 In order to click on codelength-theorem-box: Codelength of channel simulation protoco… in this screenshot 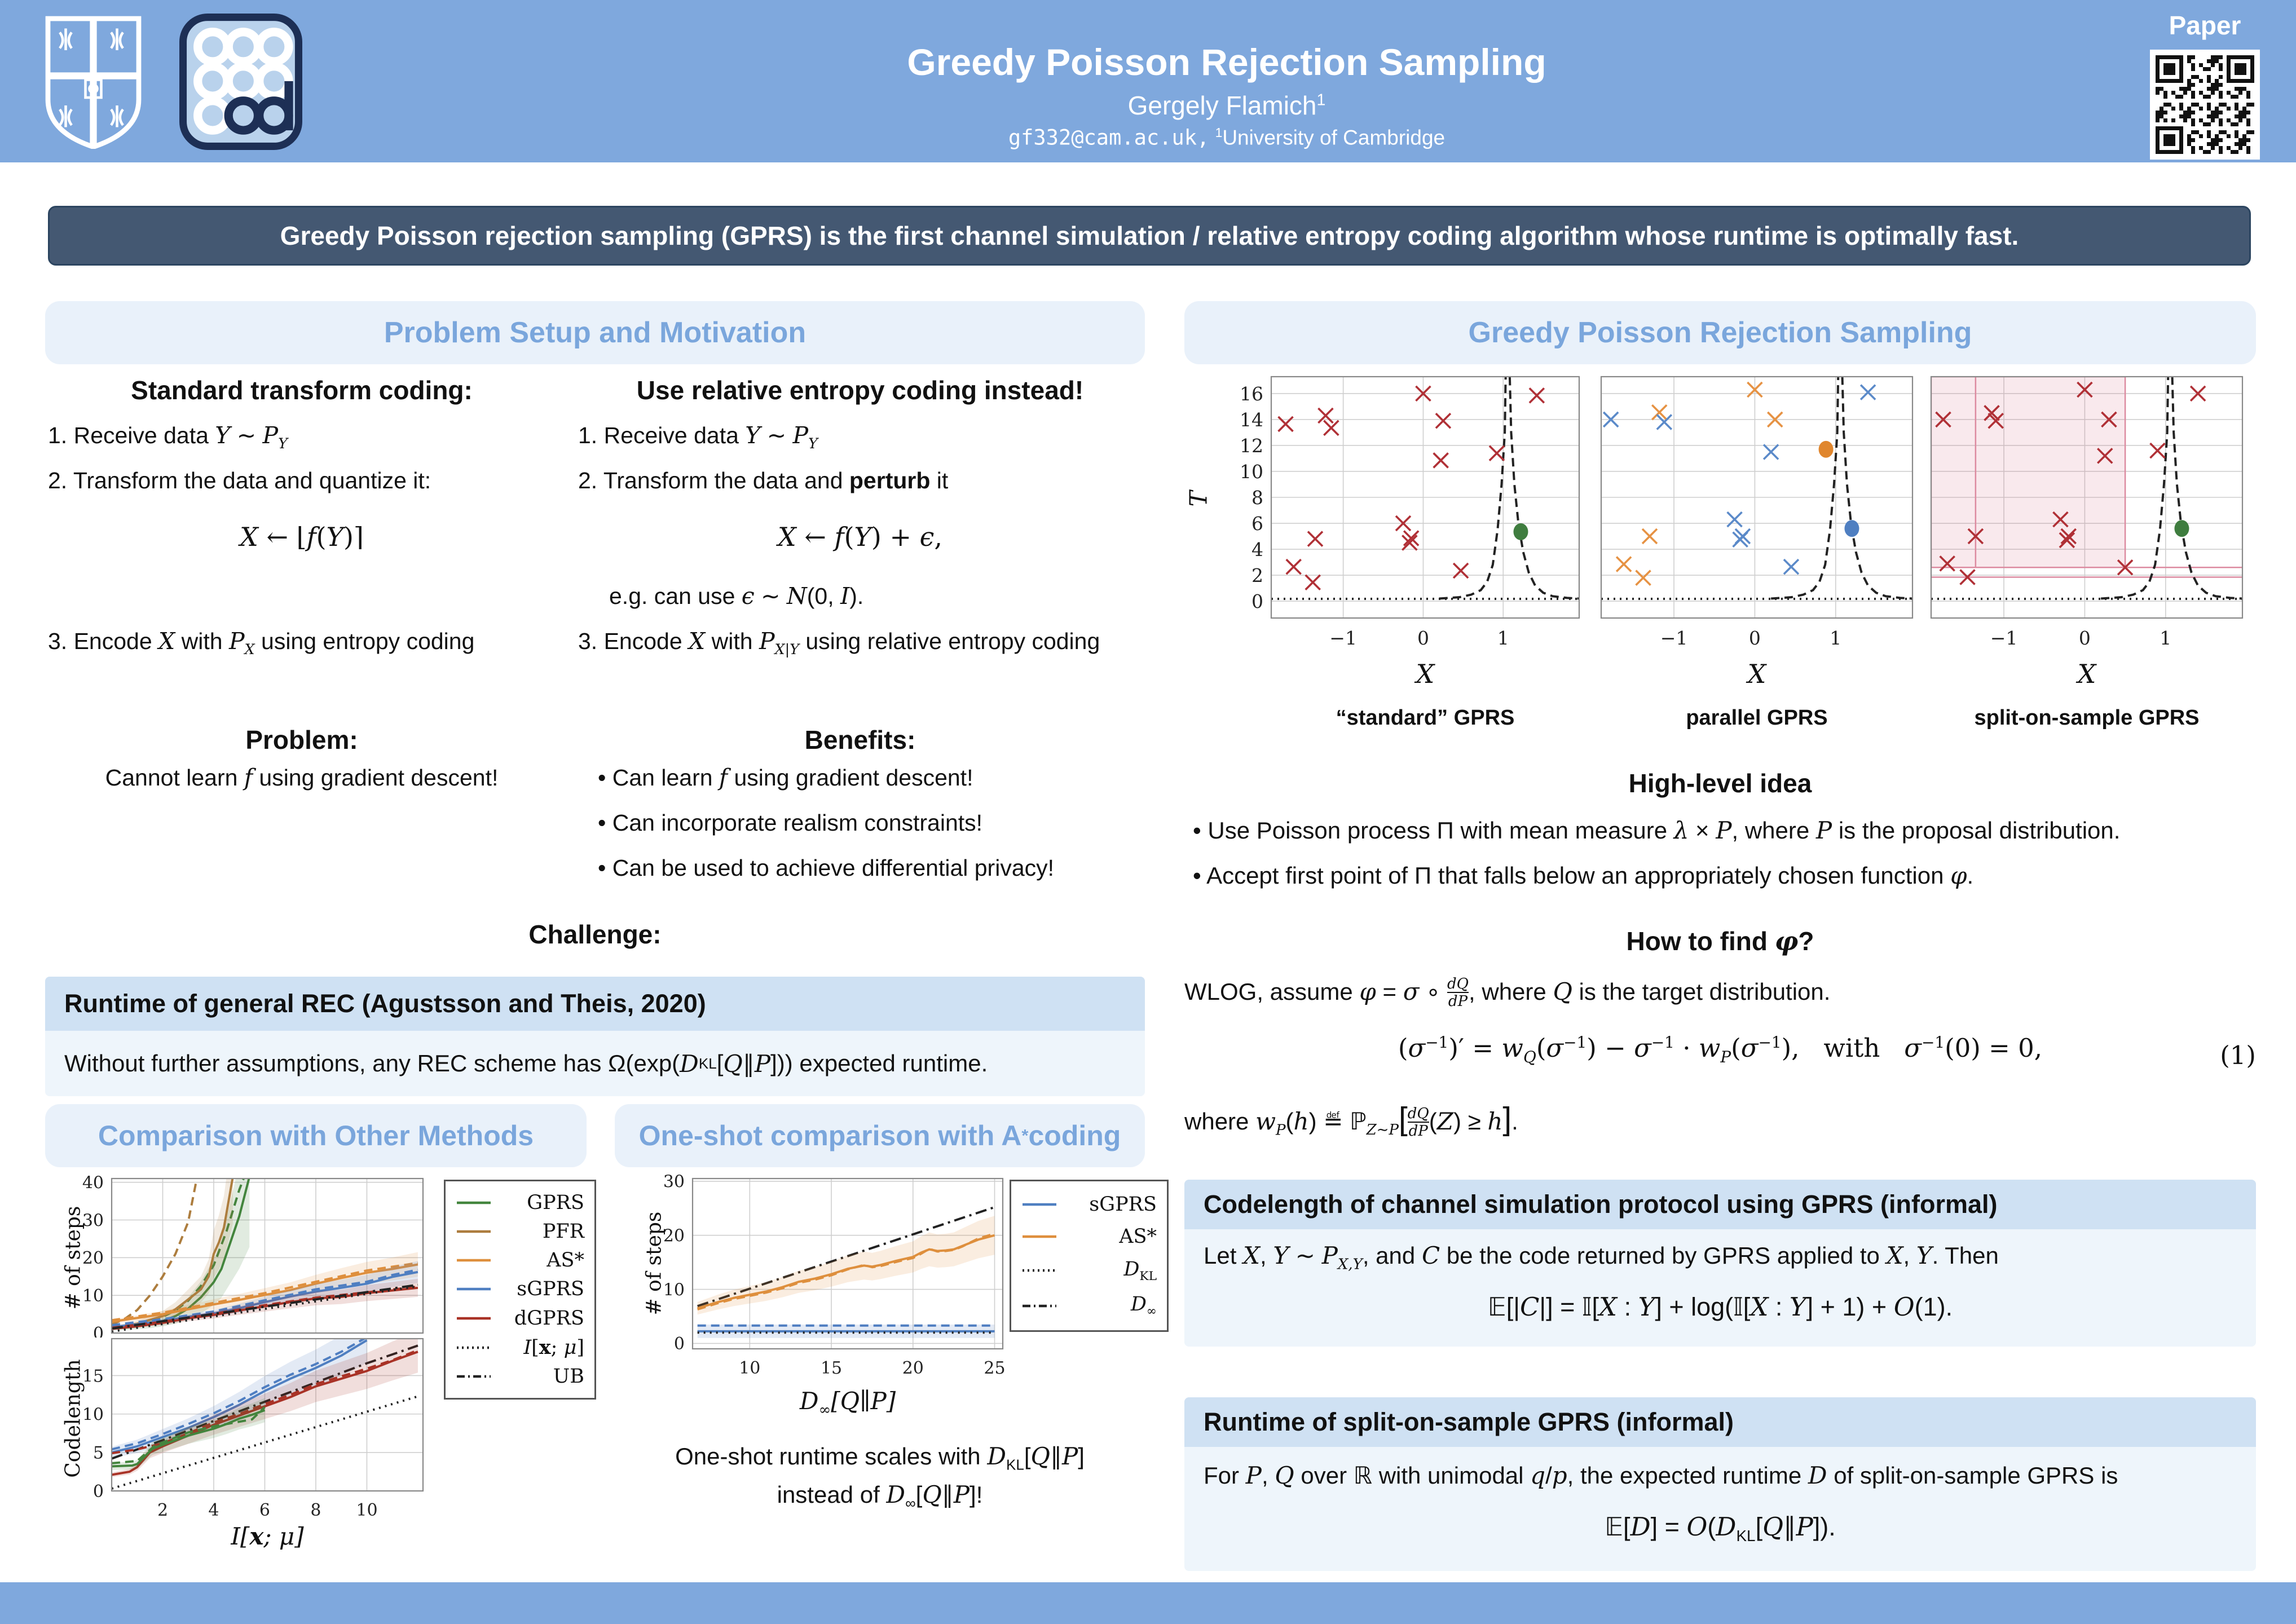, I will do `click(1720, 1263)`.